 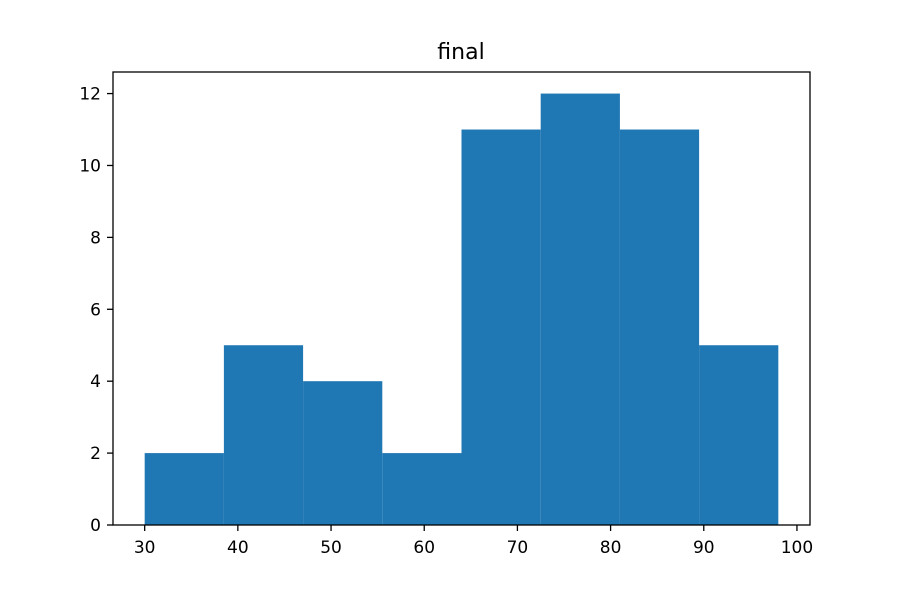 I want to click on y-tick-label: 0, so click(x=95, y=526).